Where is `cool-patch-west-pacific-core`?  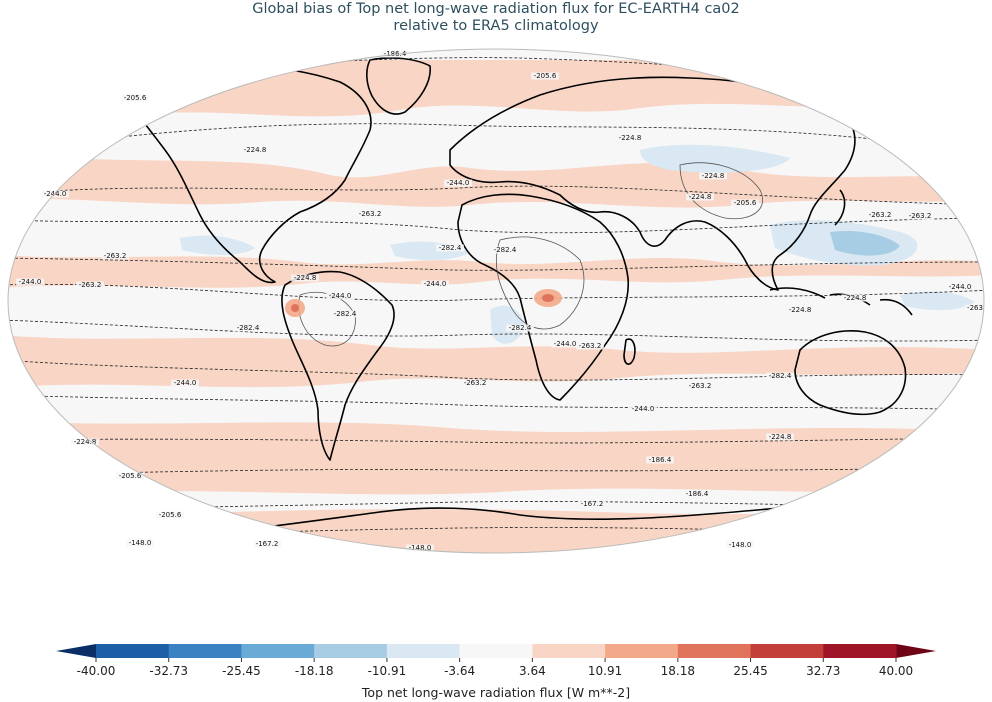
cool-patch-west-pacific-core is located at coordinates (865, 243).